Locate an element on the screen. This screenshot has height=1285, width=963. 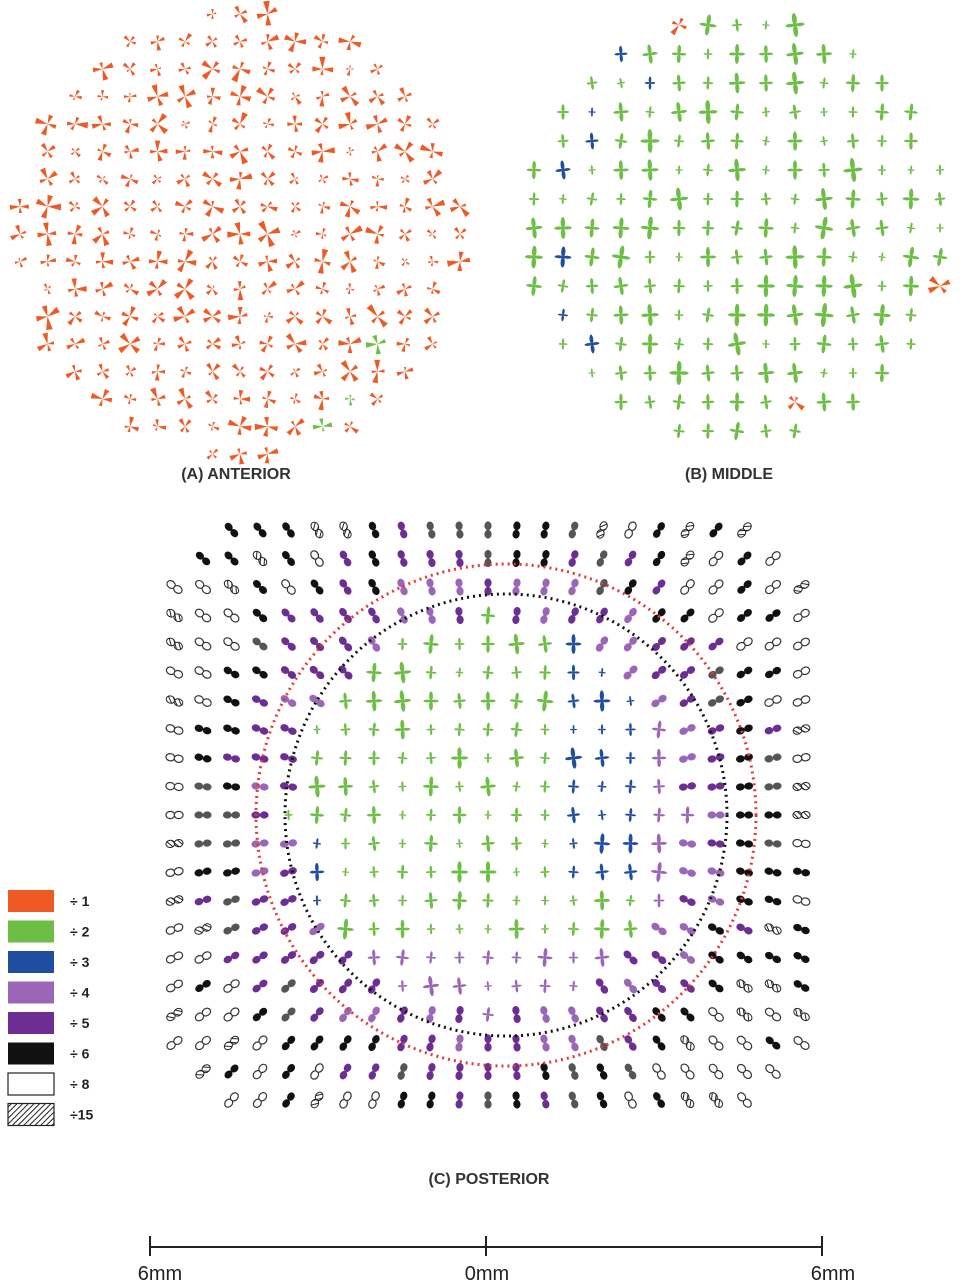
posterior-label: (C) POSTERIOR is located at coordinates (489, 1179).